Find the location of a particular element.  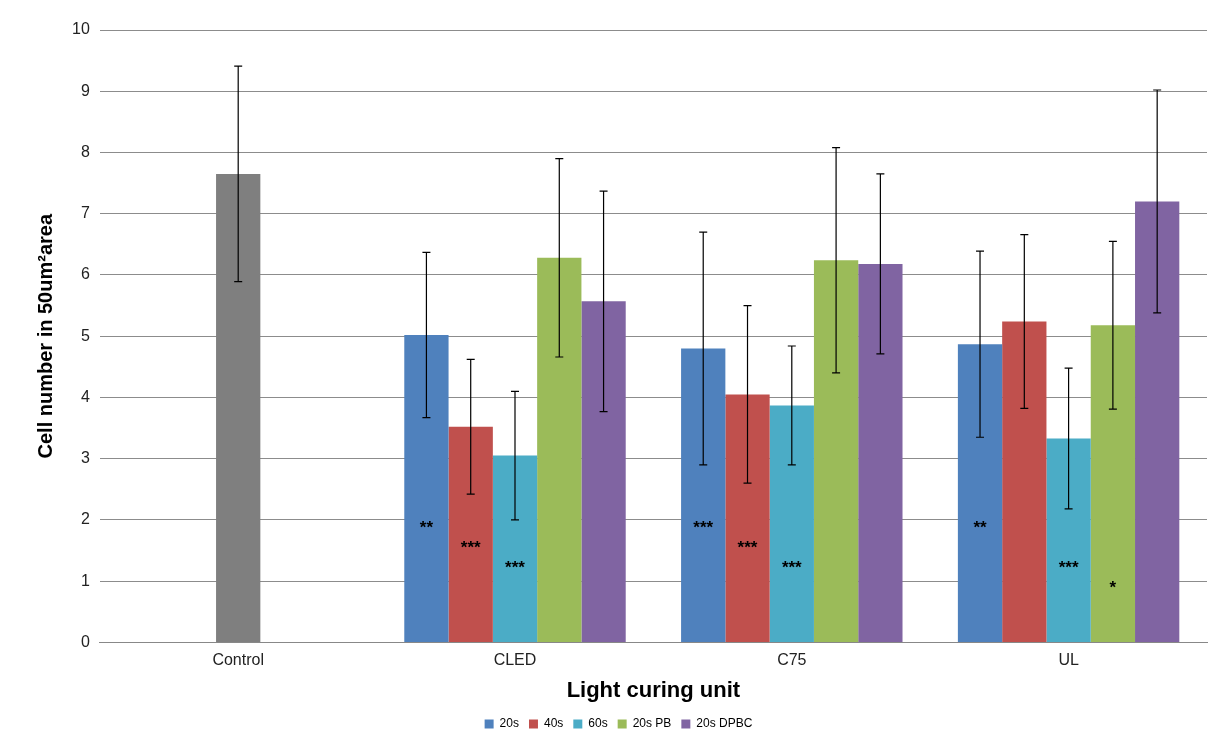

legend-label: 20s is located at coordinates (509, 723).